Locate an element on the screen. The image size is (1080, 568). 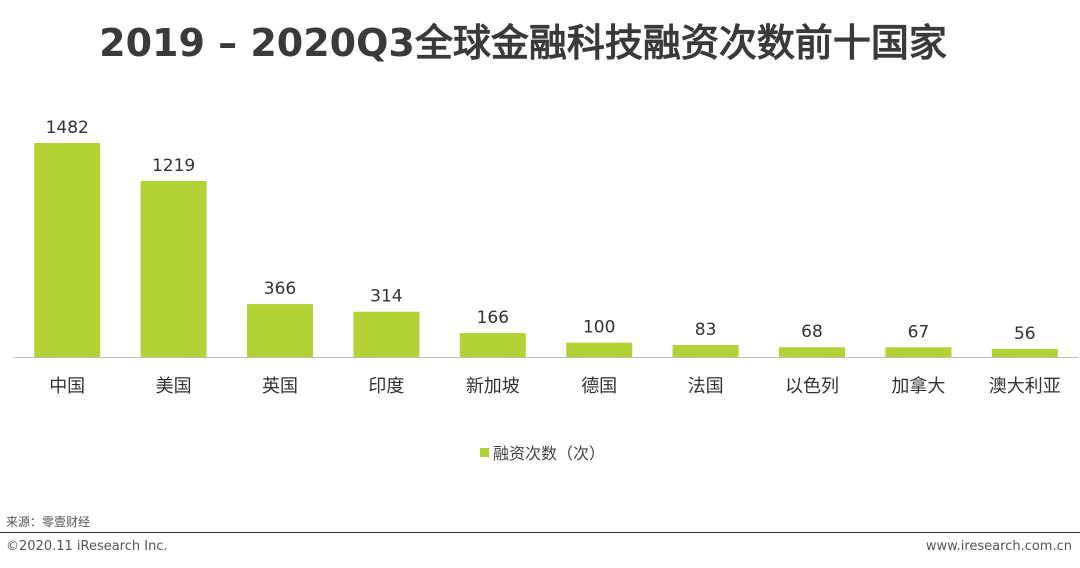
x-tick-label-7: 以色列 is located at coordinates (812, 386).